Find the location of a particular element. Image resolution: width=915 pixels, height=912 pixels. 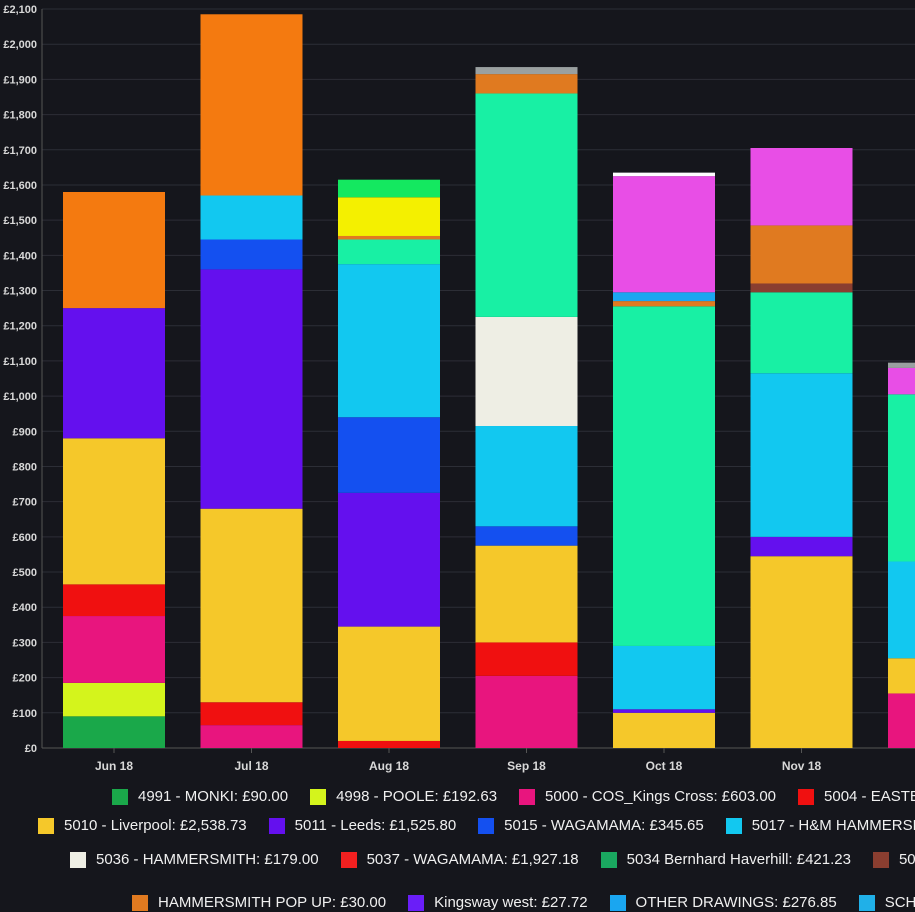

legend-label: 5036 - HAMMERSMITH: £179.00 is located at coordinates (207, 859).